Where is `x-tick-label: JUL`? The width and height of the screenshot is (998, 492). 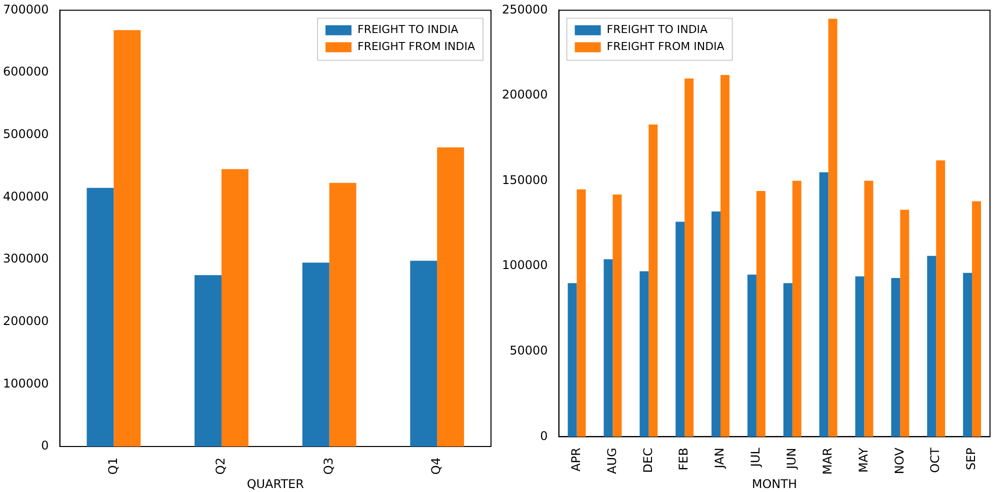 x-tick-label: JUL is located at coordinates (755, 457).